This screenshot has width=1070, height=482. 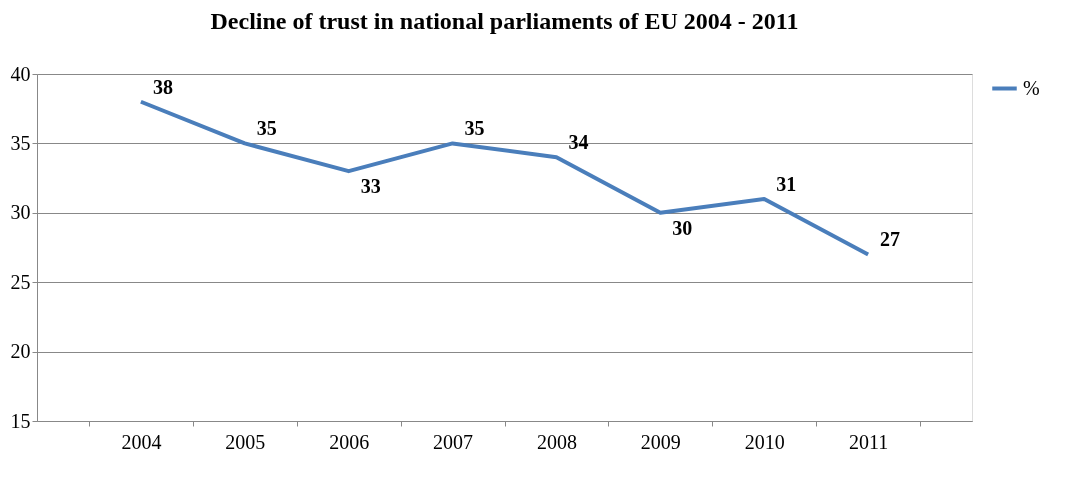 I want to click on x-tick-label: 2009, so click(x=660, y=441).